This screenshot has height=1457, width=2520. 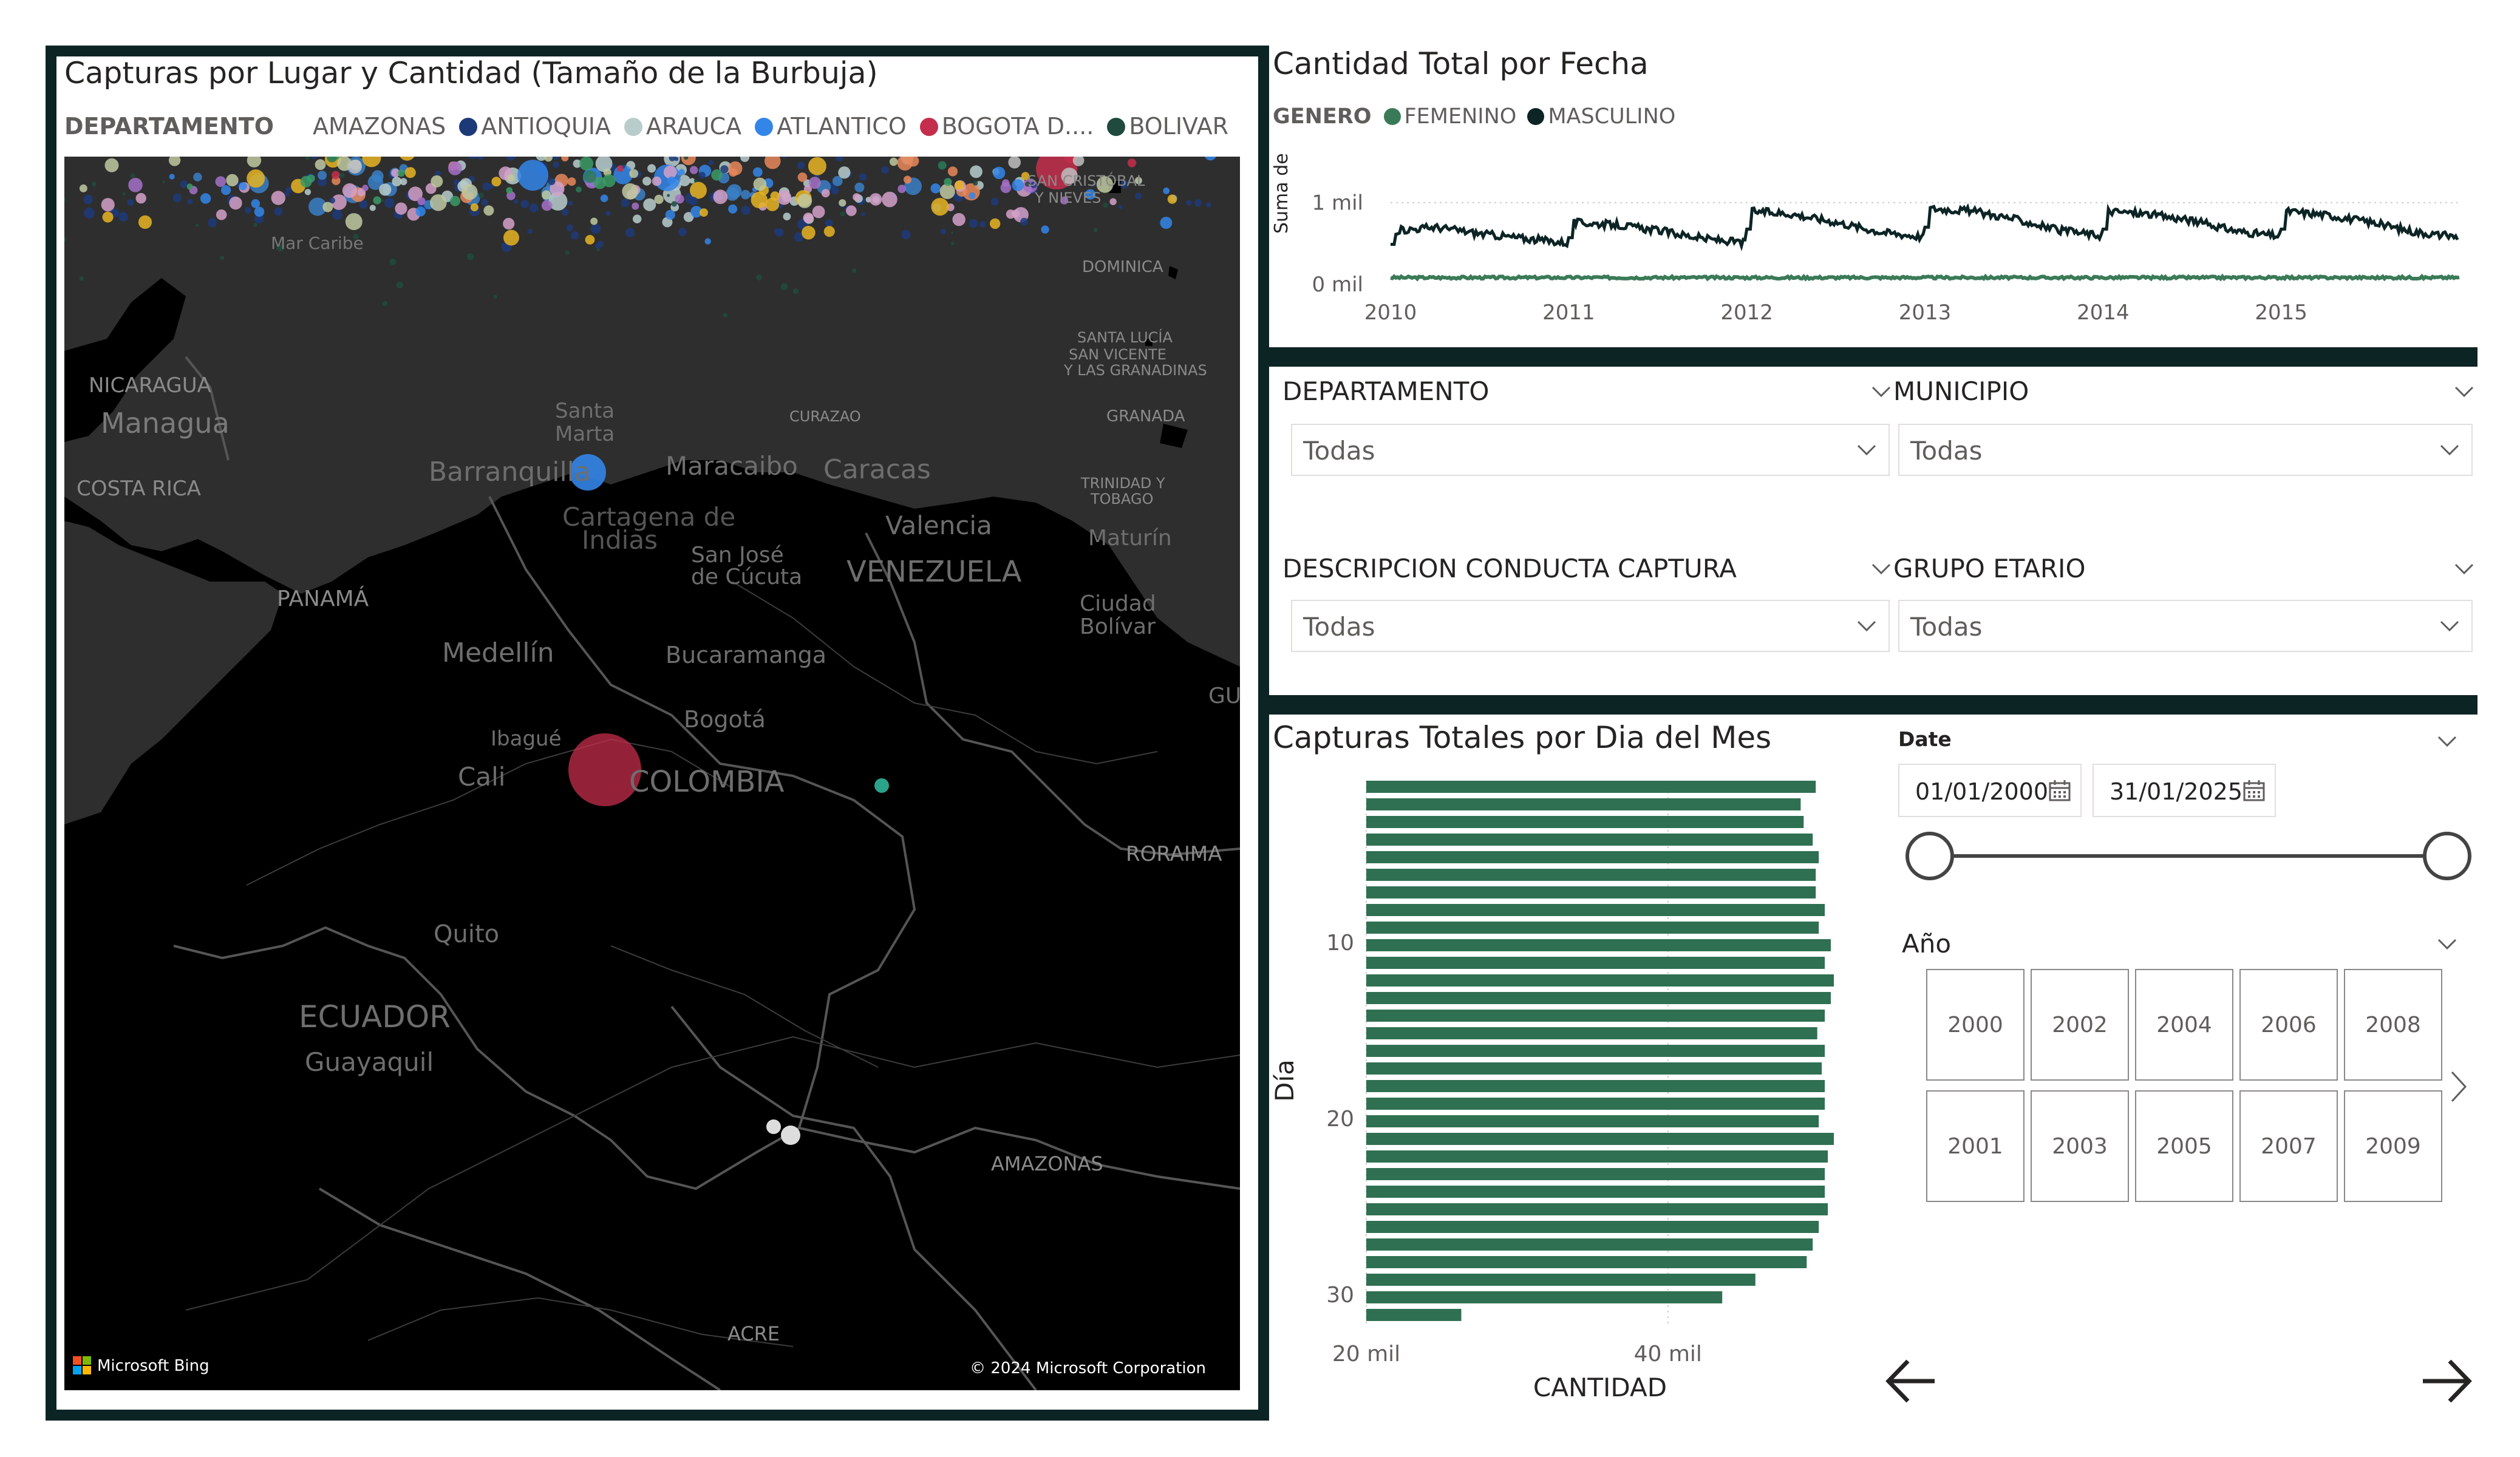 What do you see at coordinates (1590, 450) in the screenshot?
I see `slicer-dropdown-departamento: Todas` at bounding box center [1590, 450].